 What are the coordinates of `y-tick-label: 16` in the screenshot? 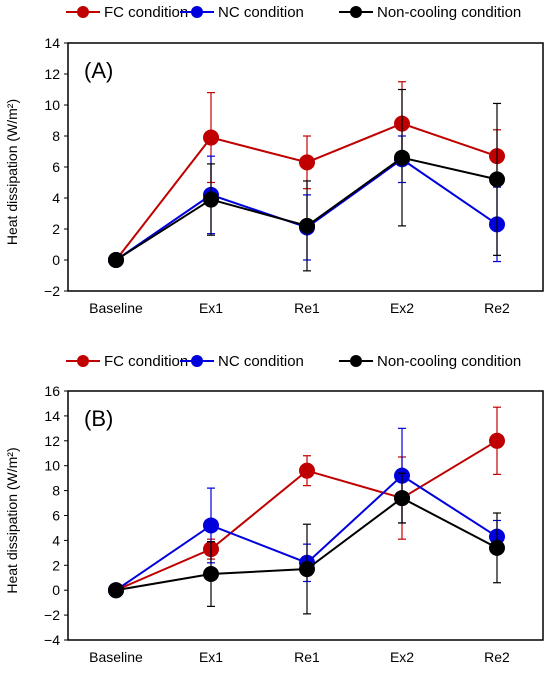 It's located at (52, 391).